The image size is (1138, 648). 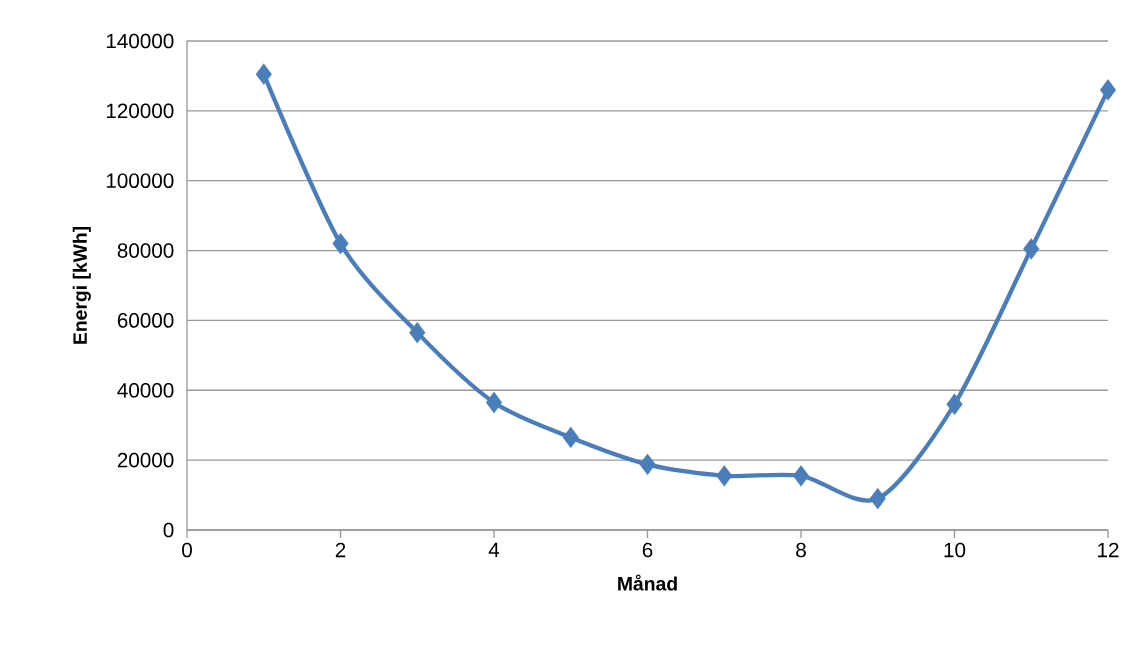 I want to click on x-axis-title: Månad, so click(x=647, y=582).